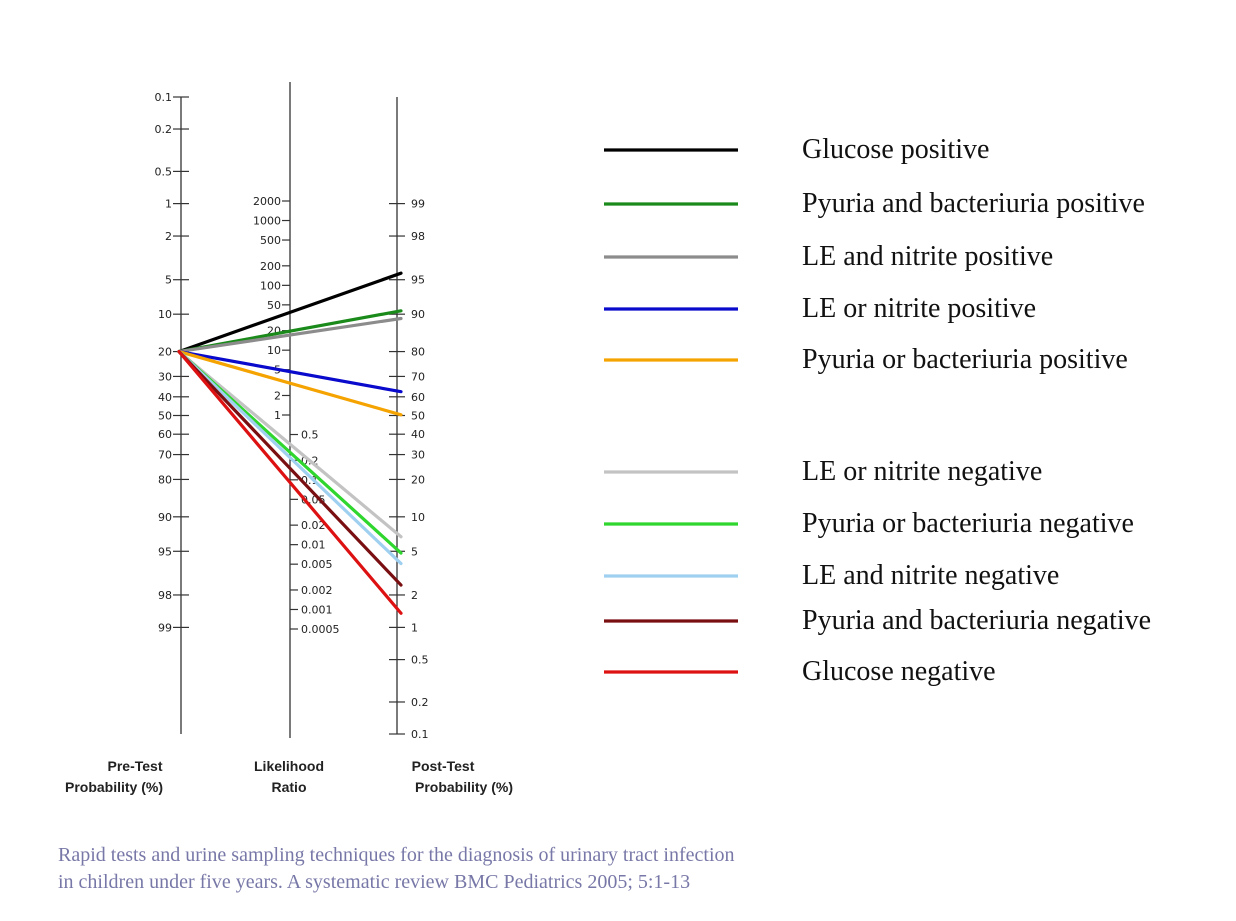 The width and height of the screenshot is (1236, 921). Describe the element at coordinates (165, 352) in the screenshot. I see `pretest-tick-label: 20` at that location.